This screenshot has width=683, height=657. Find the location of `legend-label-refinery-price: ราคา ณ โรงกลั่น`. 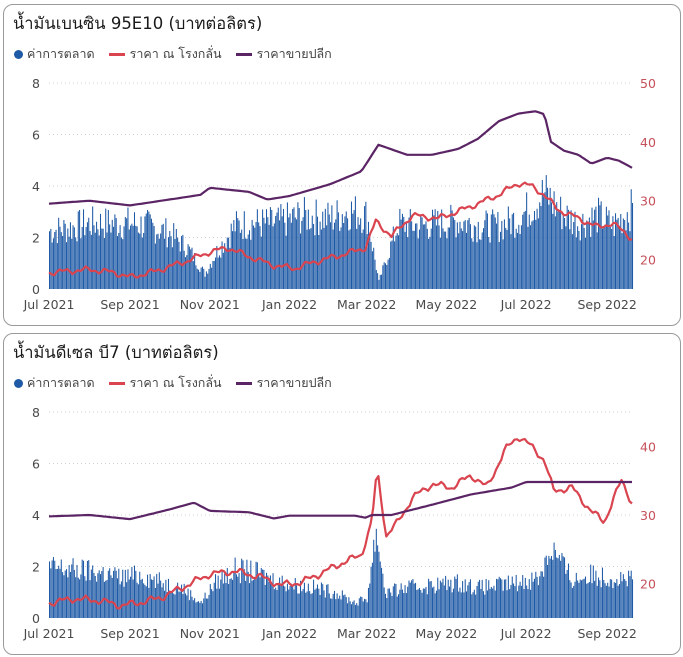

legend-label-refinery-price: ราคา ณ โรงกลั่น is located at coordinates (175, 382).